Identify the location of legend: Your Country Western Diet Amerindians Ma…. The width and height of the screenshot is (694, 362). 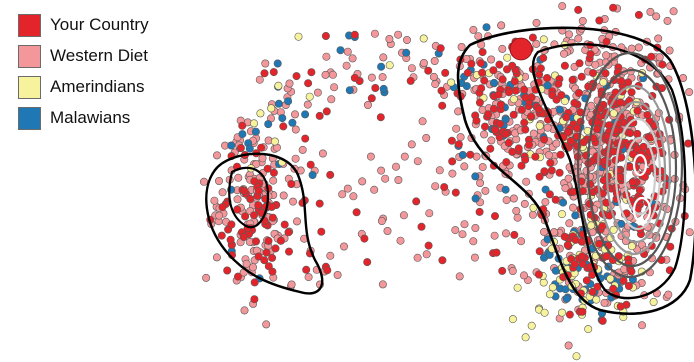
(83, 72).